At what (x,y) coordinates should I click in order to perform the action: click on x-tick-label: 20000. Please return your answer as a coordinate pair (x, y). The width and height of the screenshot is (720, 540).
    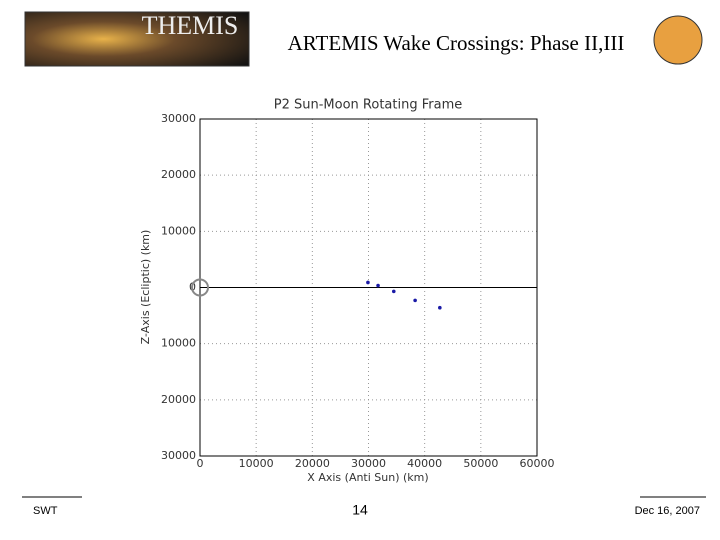
    Looking at the image, I should click on (312, 463).